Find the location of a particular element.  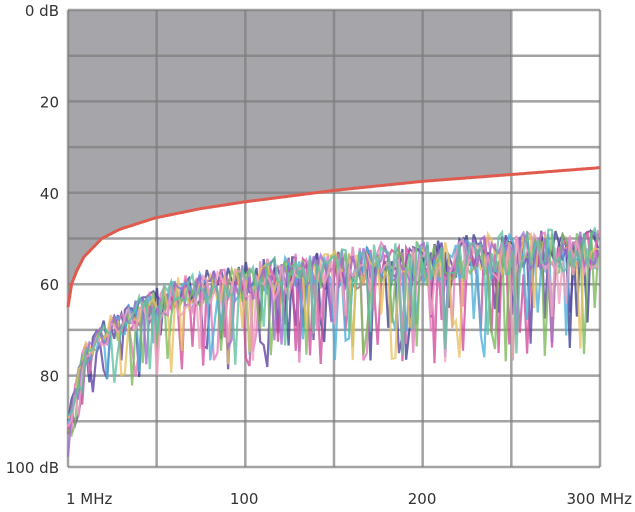

x-tick-label: 200 is located at coordinates (422, 499).